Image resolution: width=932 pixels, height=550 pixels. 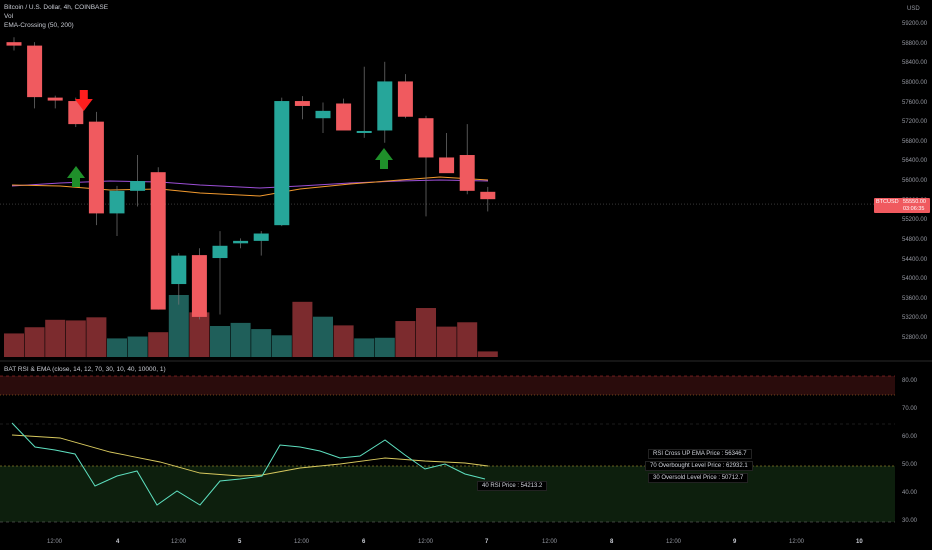 What do you see at coordinates (447, 385) in the screenshot?
I see `overbought-zone` at bounding box center [447, 385].